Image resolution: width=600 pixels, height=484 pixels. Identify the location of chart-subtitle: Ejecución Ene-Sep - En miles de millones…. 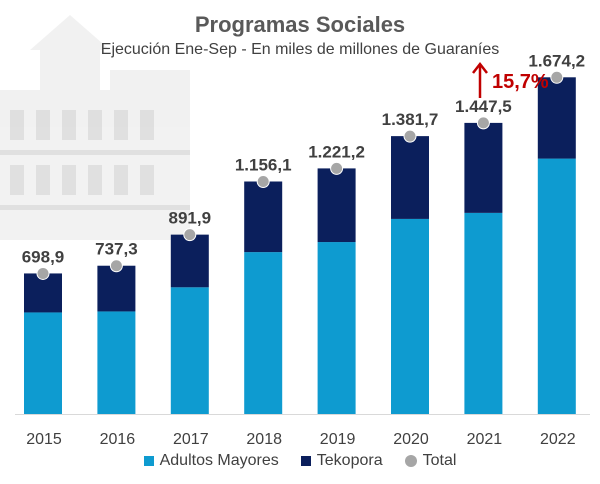
(300, 49).